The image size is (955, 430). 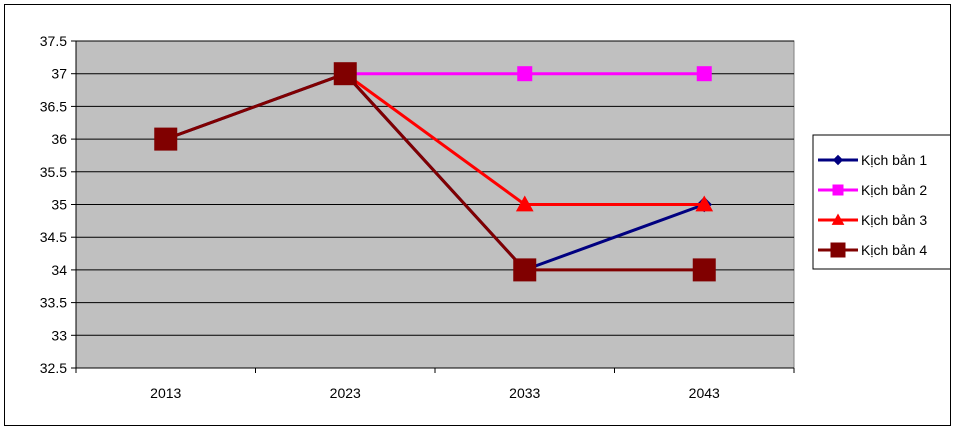 What do you see at coordinates (894, 190) in the screenshot?
I see `legend-label: Kịch bản 2` at bounding box center [894, 190].